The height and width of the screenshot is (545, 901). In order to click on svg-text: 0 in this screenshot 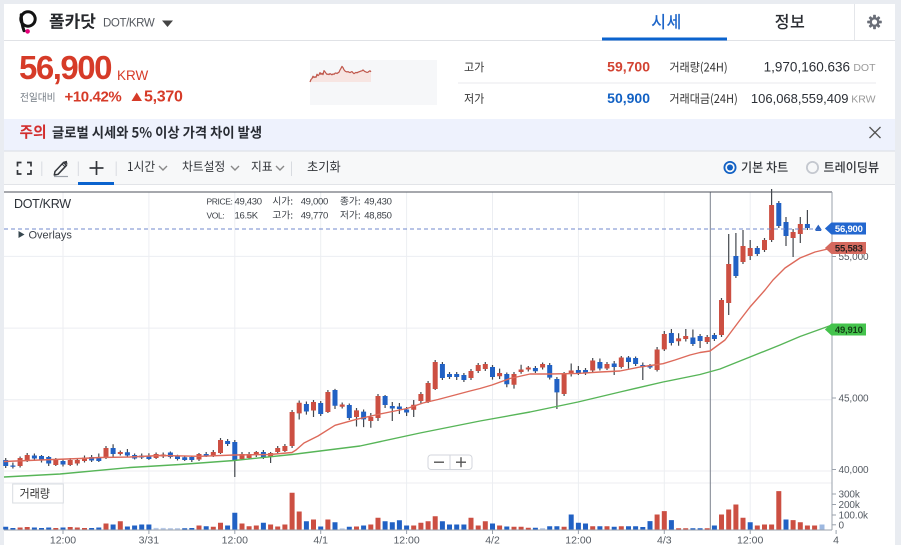, I will do `click(842, 525)`.